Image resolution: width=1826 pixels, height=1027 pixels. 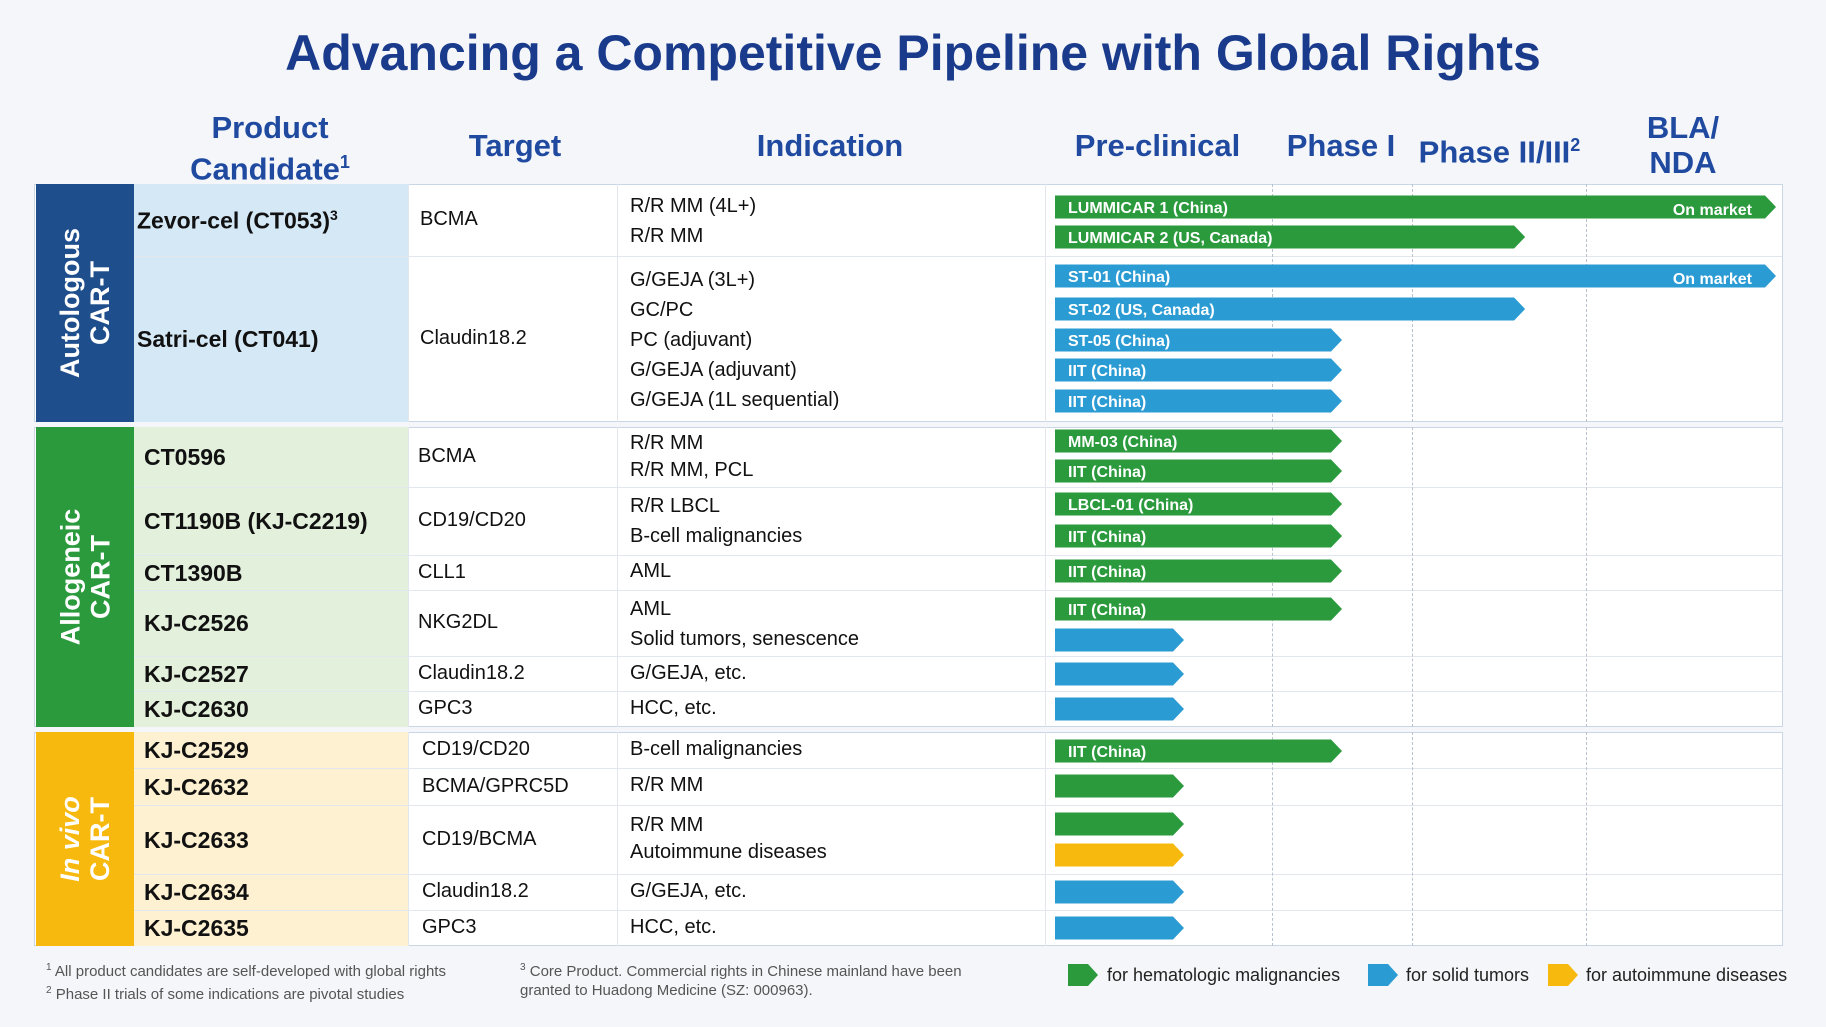 What do you see at coordinates (196, 839) in the screenshot?
I see `product-name-text: KJ-C2633` at bounding box center [196, 839].